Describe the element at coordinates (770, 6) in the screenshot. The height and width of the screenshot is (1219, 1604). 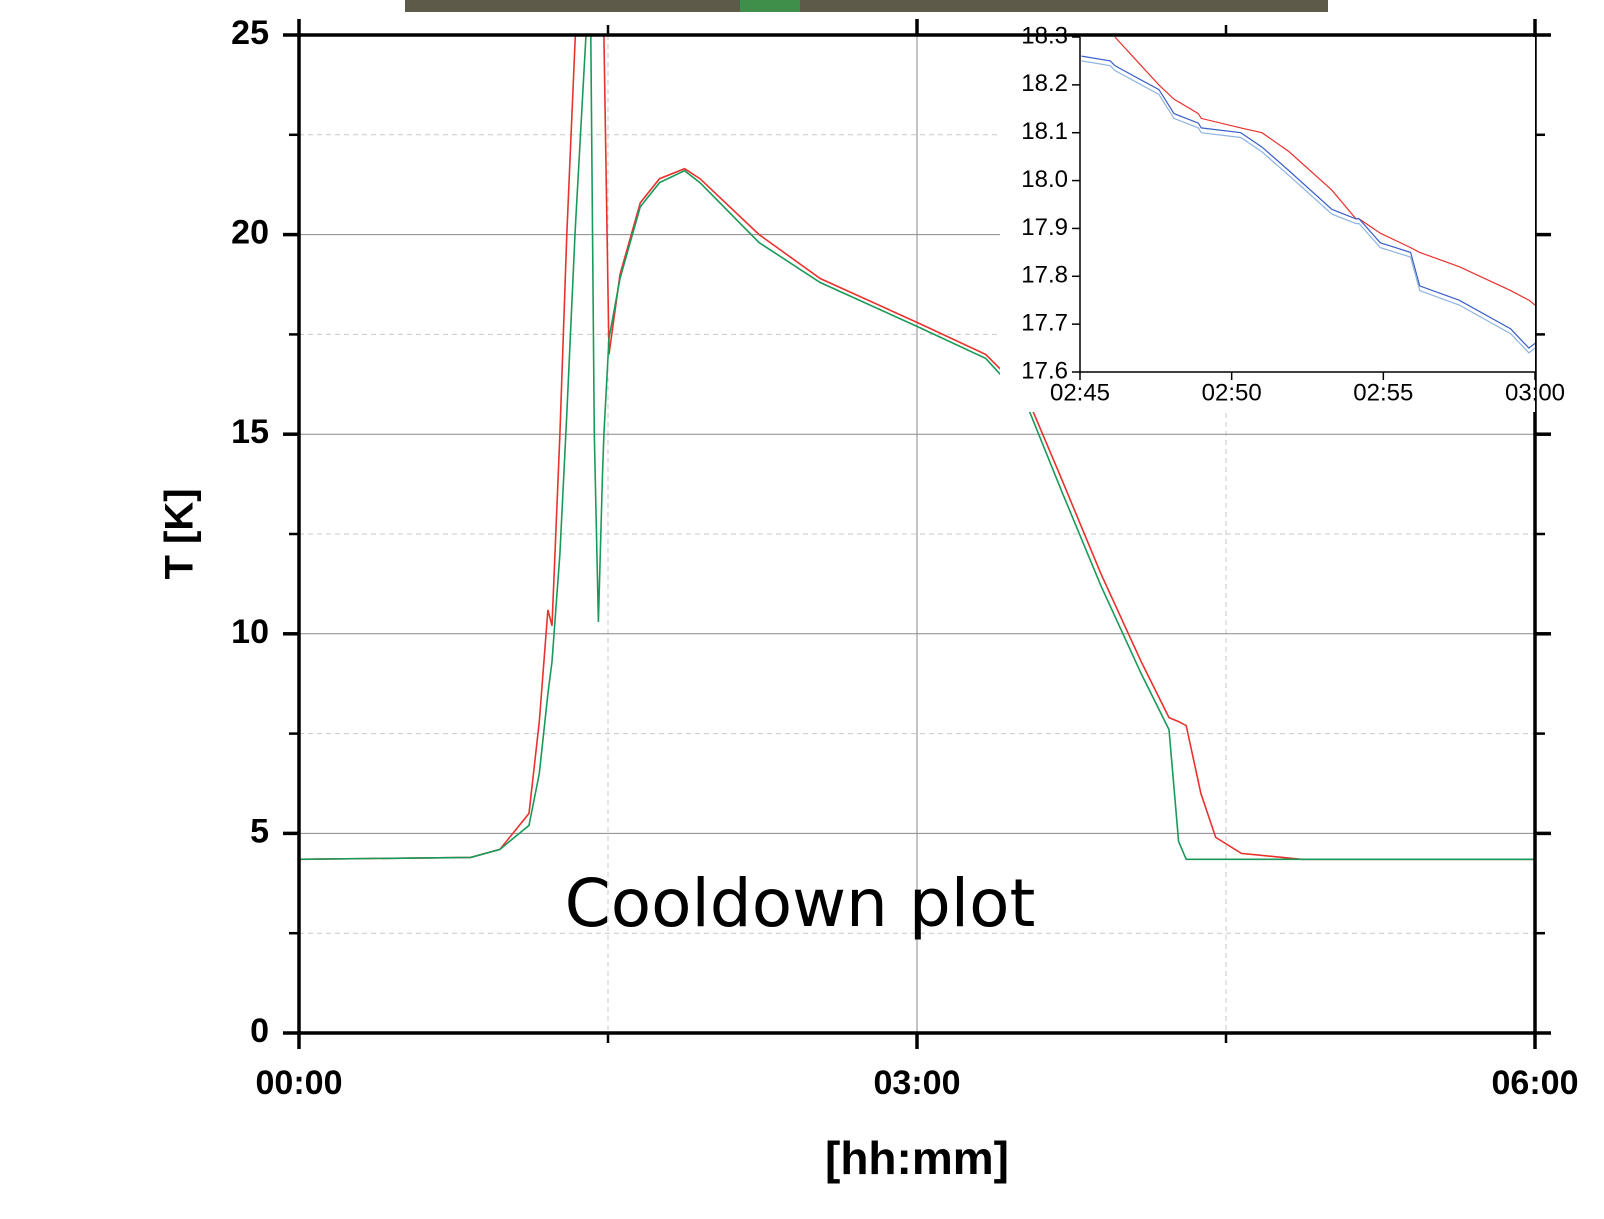
I see `photo-strip-detail` at that location.